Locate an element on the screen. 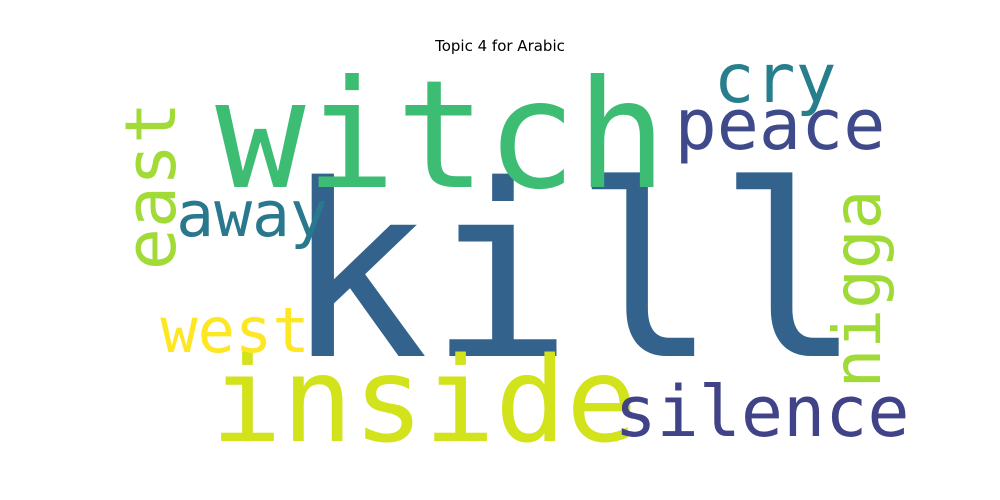  word-silence: silence is located at coordinates (761, 412).